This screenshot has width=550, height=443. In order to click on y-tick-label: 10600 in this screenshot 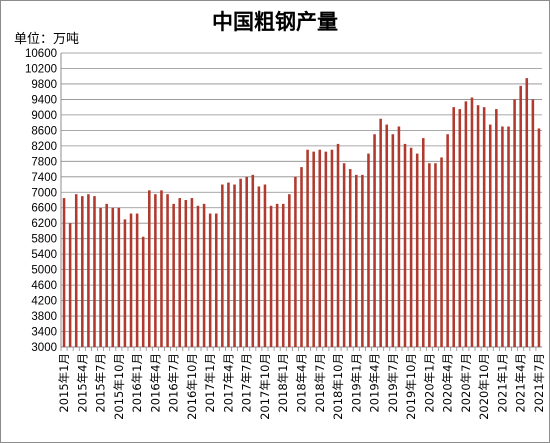, I will do `click(41, 54)`.